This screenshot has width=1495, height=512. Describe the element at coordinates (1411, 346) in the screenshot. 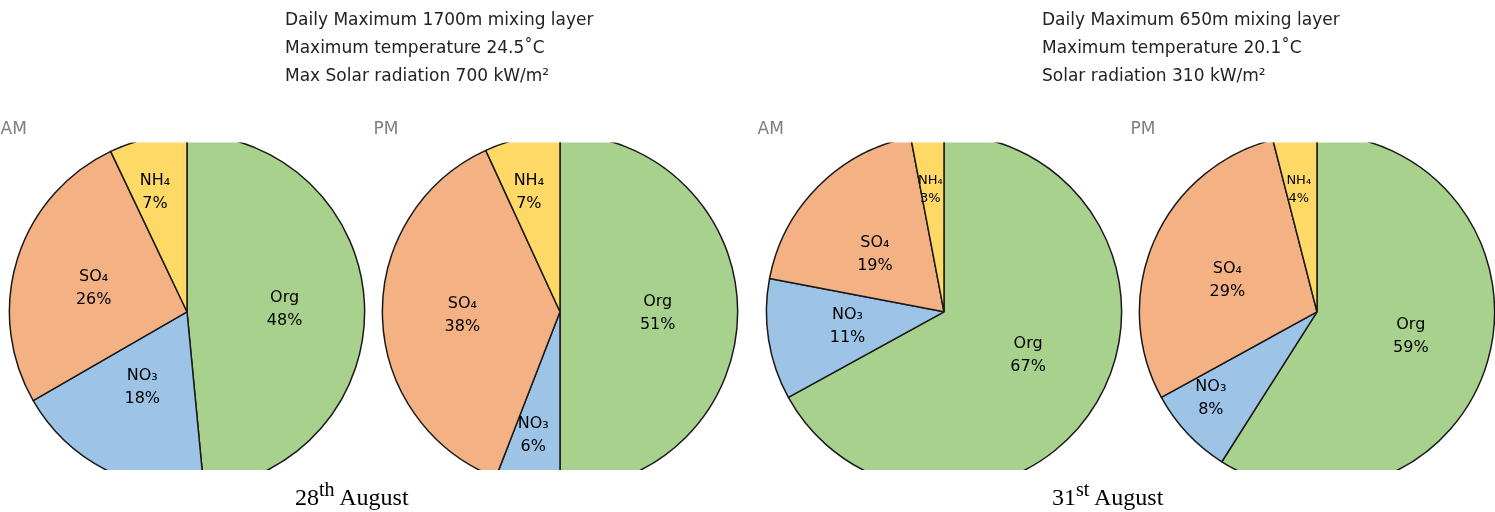

I see `data-label: 59%` at that location.